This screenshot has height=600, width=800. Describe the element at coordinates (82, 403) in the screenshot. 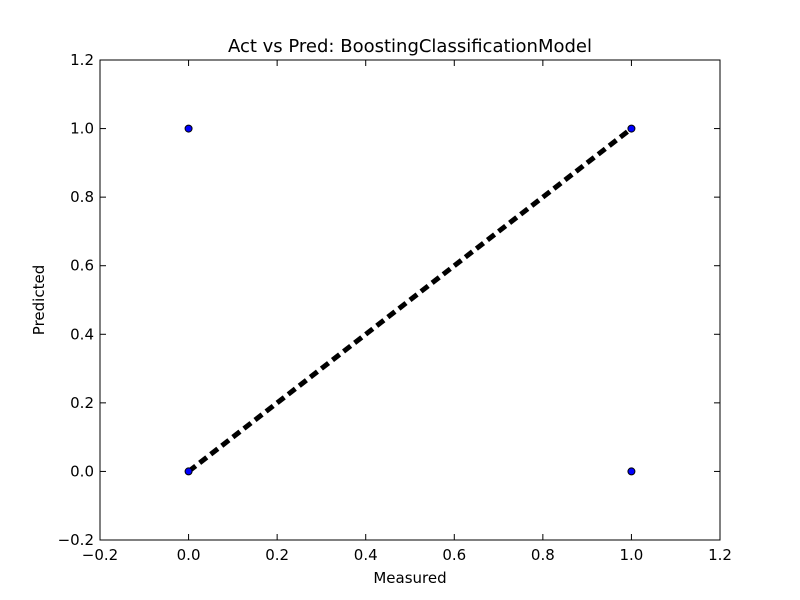

I see `y-tick-label: 0.2` at that location.